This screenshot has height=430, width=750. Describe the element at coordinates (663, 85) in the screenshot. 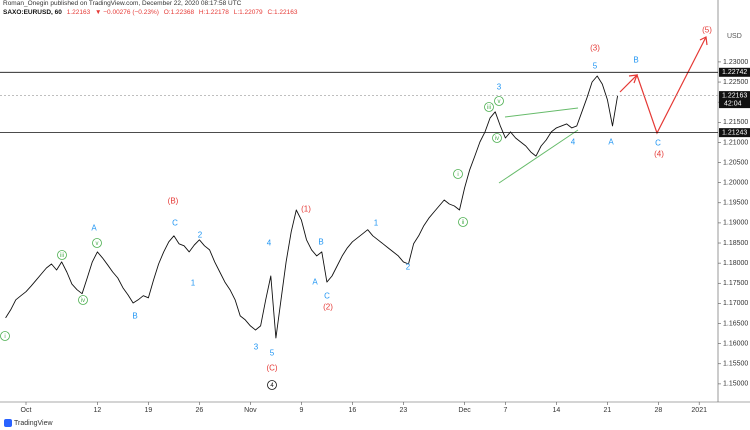

I see `projection-arrow` at that location.